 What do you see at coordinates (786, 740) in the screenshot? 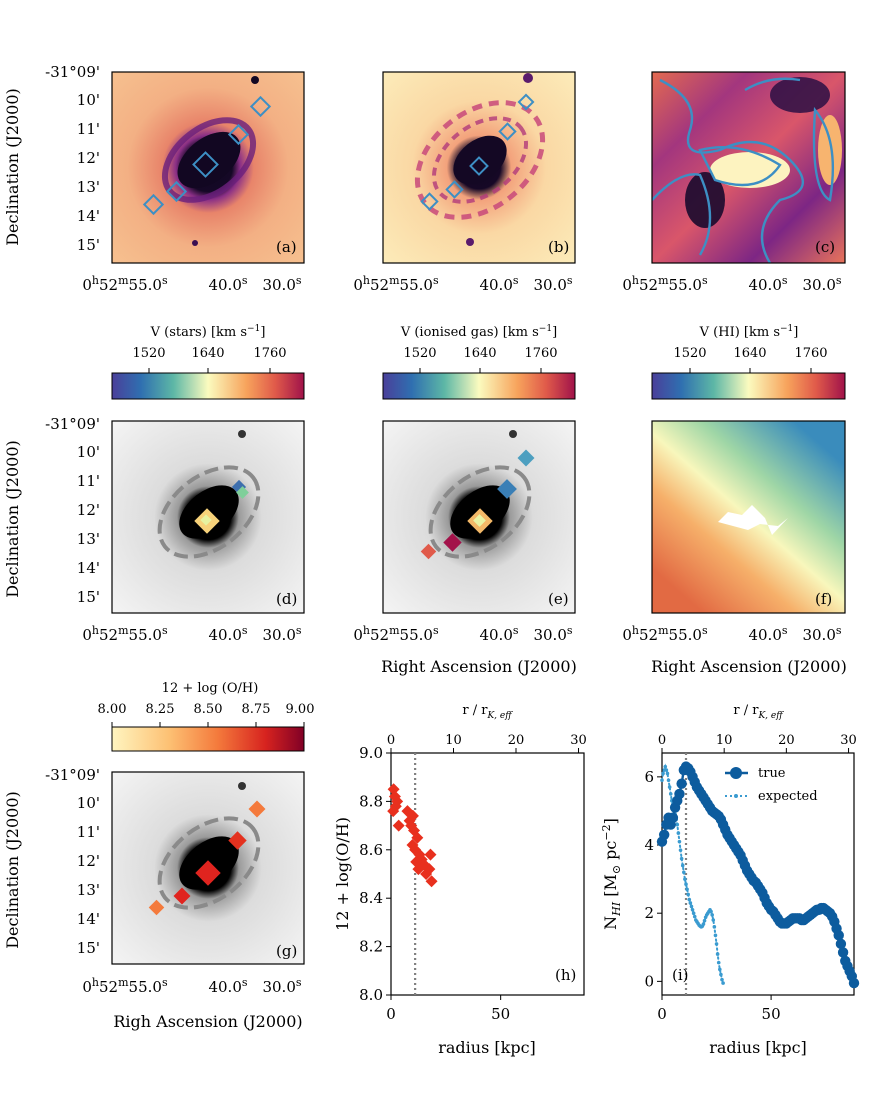
I see `top-tick-label: 20` at bounding box center [786, 740].